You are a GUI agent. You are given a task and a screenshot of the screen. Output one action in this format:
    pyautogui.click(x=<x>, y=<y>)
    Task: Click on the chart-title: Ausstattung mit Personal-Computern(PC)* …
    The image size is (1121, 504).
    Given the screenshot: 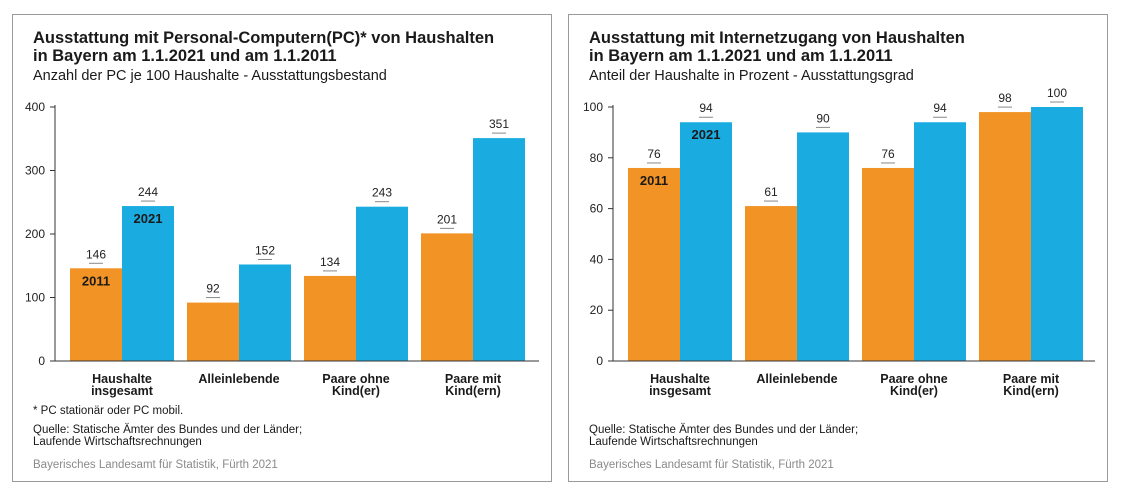 What is the action you would take?
    pyautogui.click(x=288, y=47)
    